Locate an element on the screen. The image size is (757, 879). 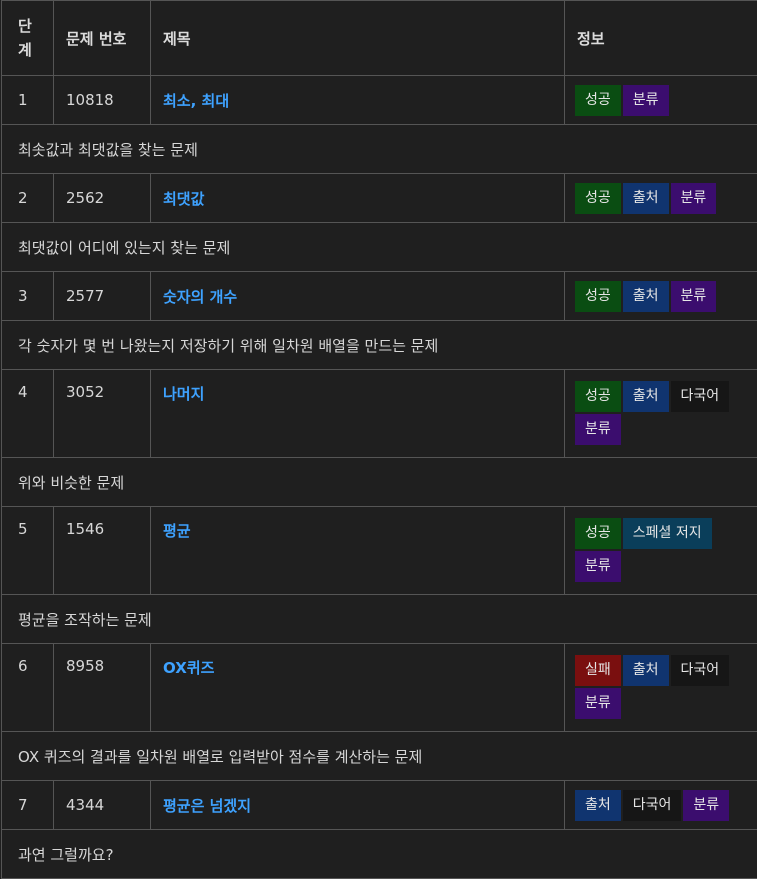
problem-description: 평균을 조작하는 문제 is located at coordinates (379, 619).